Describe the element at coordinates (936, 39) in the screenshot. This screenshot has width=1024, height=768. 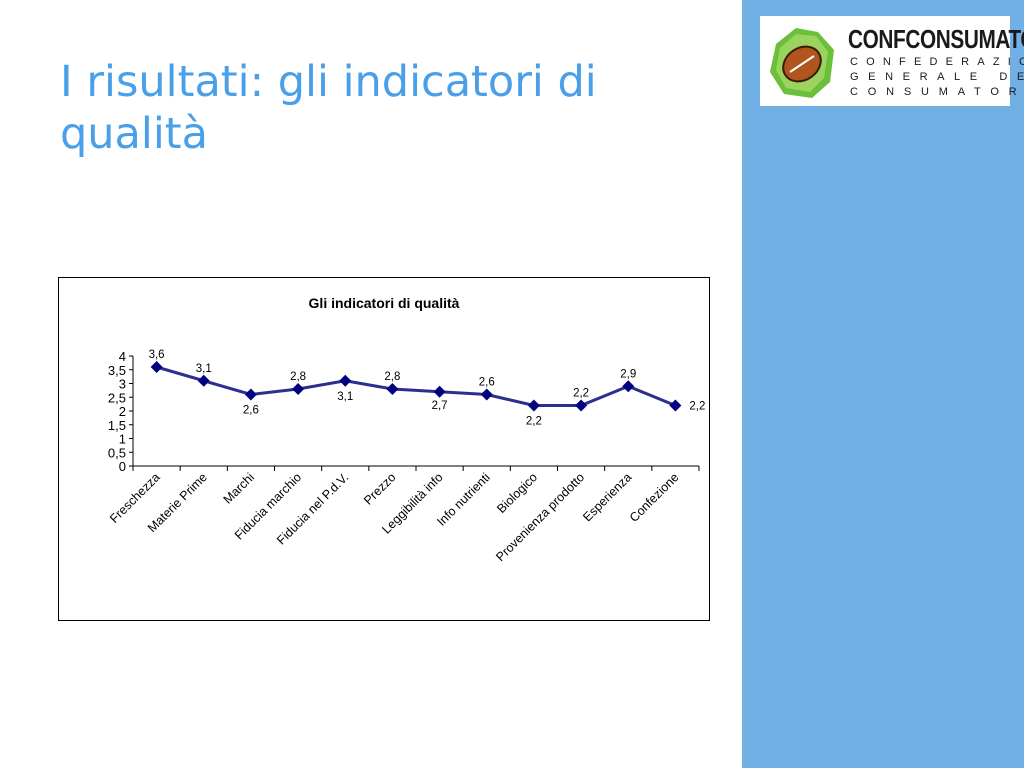
I see `logo-name: CONFCONSUMATORI` at that location.